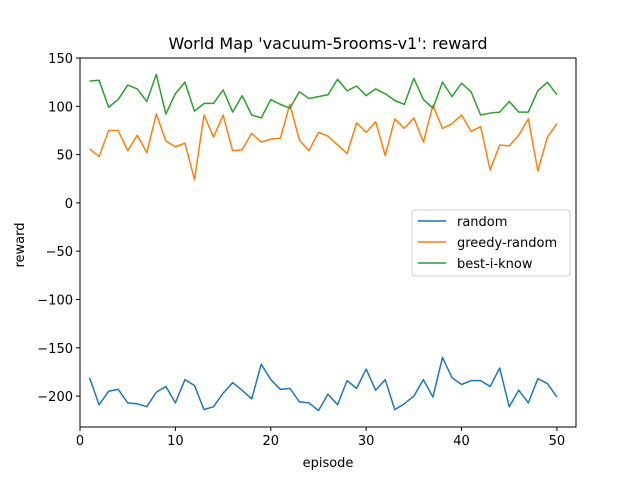 The image size is (640, 480). Describe the element at coordinates (64, 156) in the screenshot. I see `y-tick-label: 50` at that location.